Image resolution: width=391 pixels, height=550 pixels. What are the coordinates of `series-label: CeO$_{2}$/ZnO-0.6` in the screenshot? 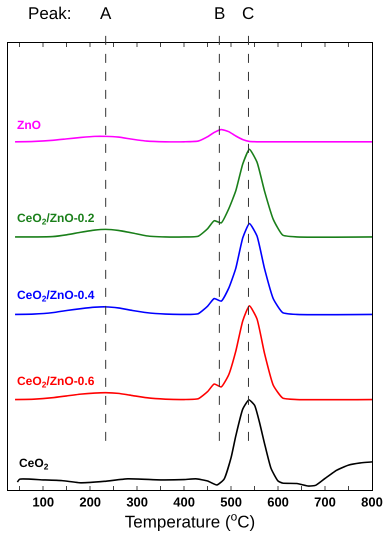 It's located at (56, 382).